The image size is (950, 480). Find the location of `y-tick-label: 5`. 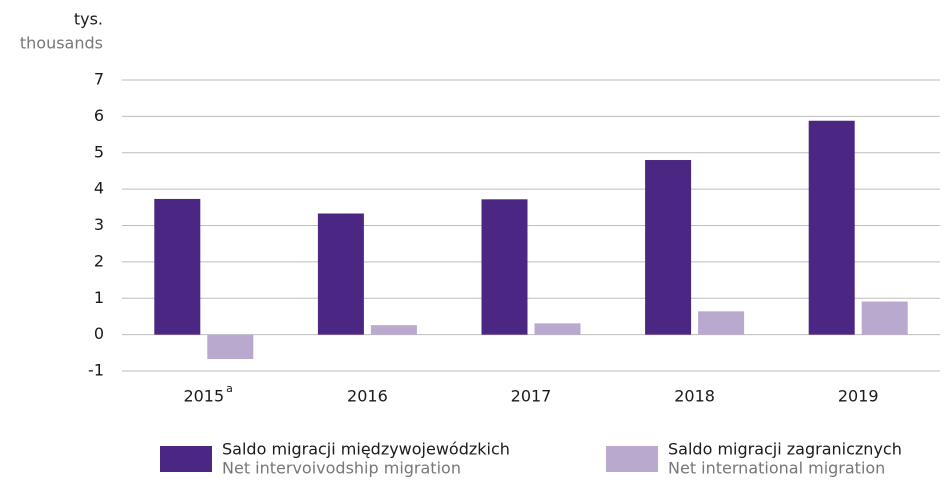

y-tick-label: 5 is located at coordinates (99, 151).